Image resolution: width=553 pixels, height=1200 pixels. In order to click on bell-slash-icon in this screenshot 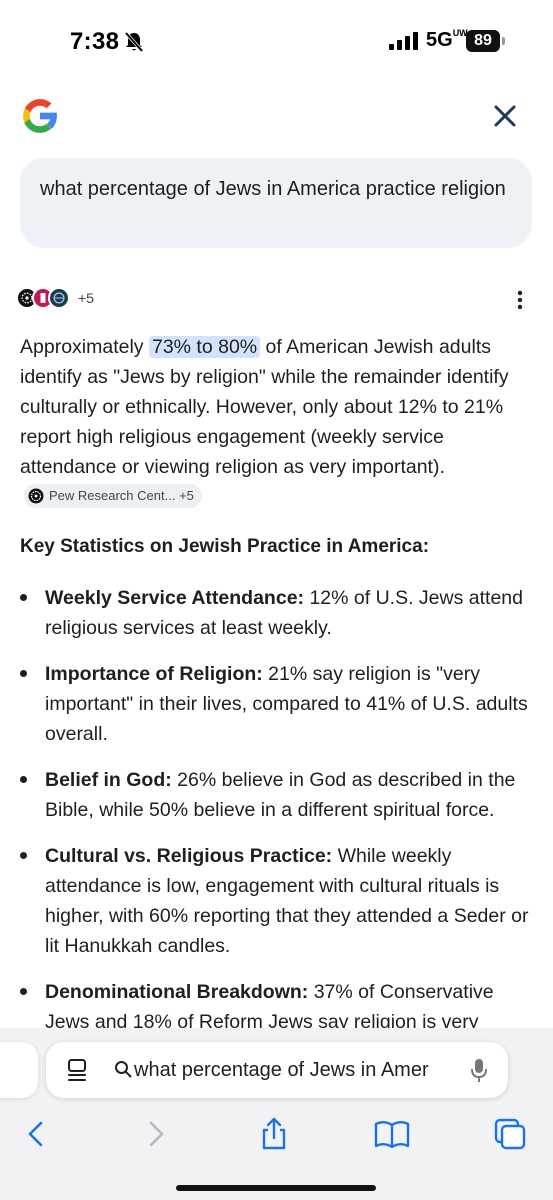, I will do `click(134, 42)`.